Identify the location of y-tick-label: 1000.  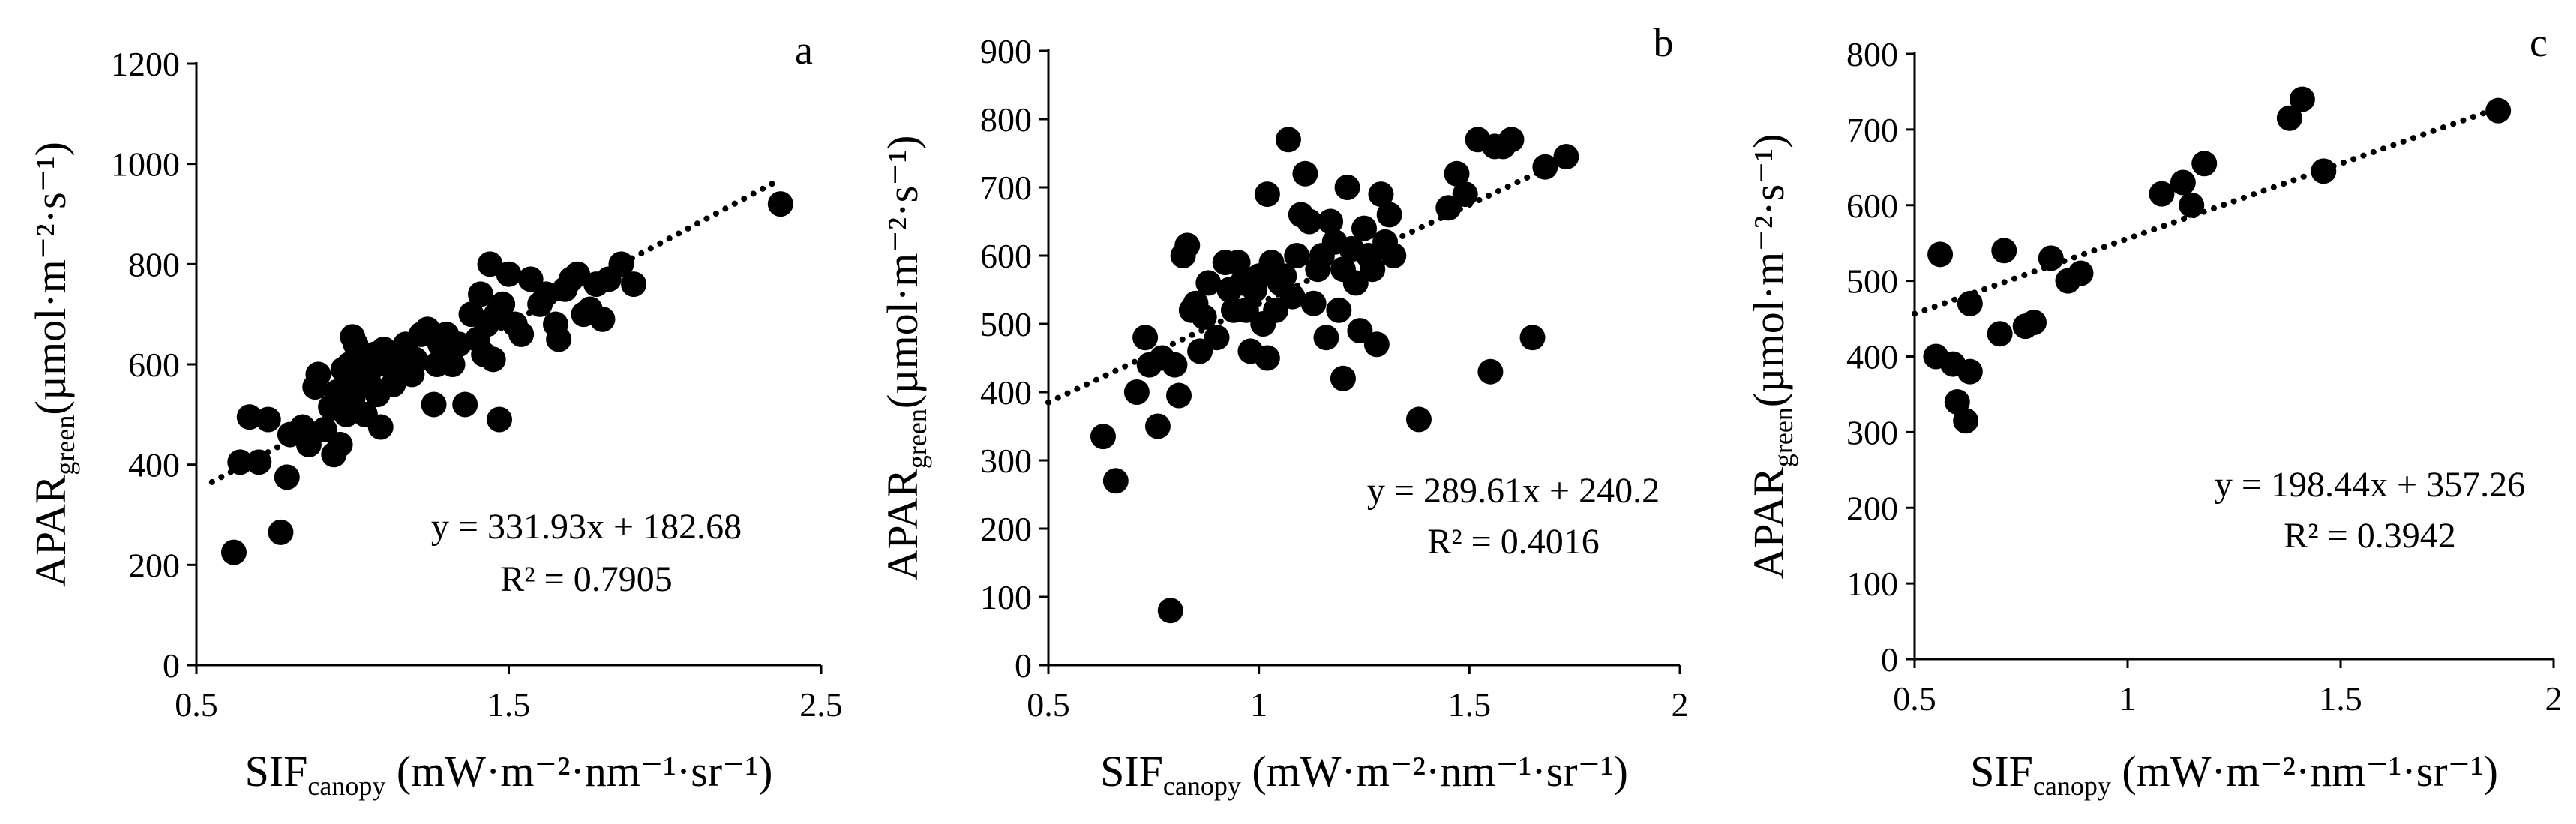
(146, 164).